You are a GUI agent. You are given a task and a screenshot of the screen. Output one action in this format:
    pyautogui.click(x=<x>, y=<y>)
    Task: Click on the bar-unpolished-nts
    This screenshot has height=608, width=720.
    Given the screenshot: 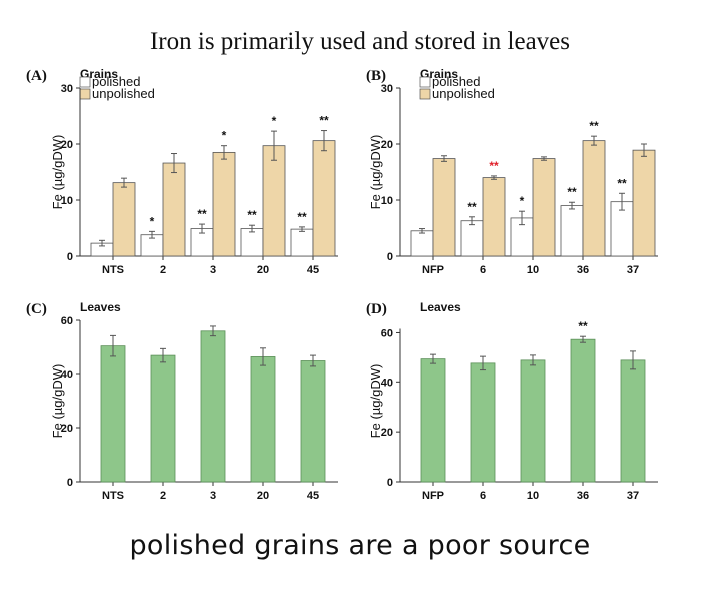 What is the action you would take?
    pyautogui.click(x=124, y=219)
    